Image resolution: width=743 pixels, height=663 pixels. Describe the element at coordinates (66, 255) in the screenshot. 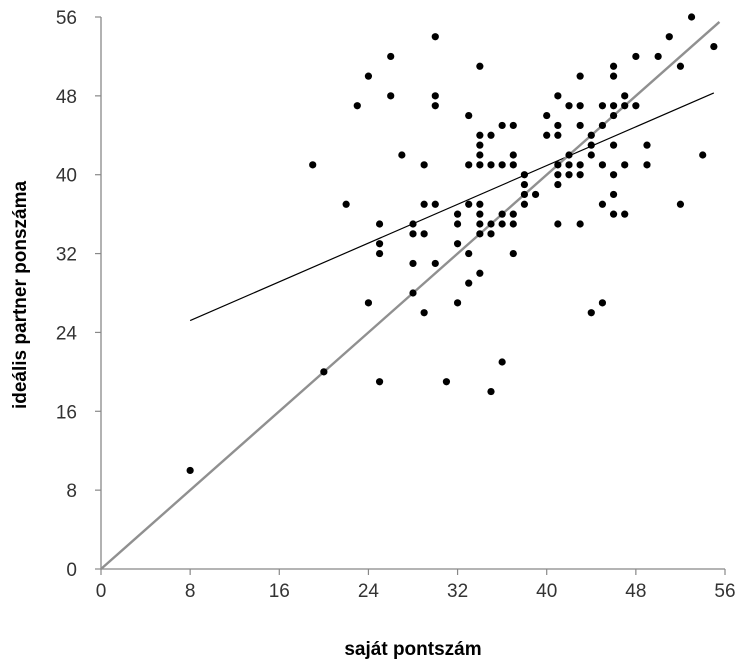

I see `y-tick-label: 32` at that location.